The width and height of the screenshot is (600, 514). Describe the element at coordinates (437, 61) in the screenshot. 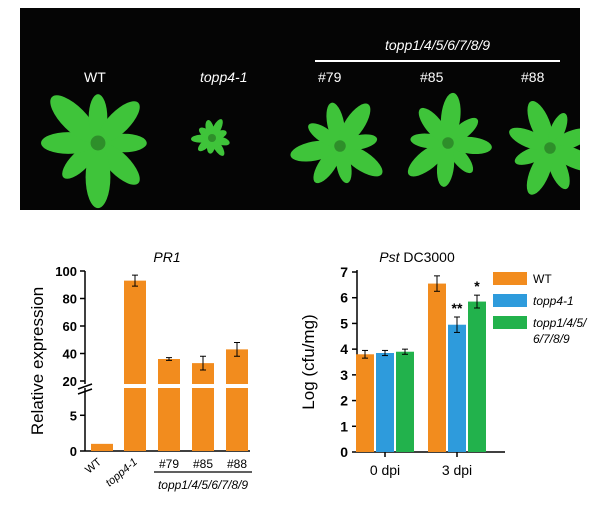

I see `photo-group-line` at that location.